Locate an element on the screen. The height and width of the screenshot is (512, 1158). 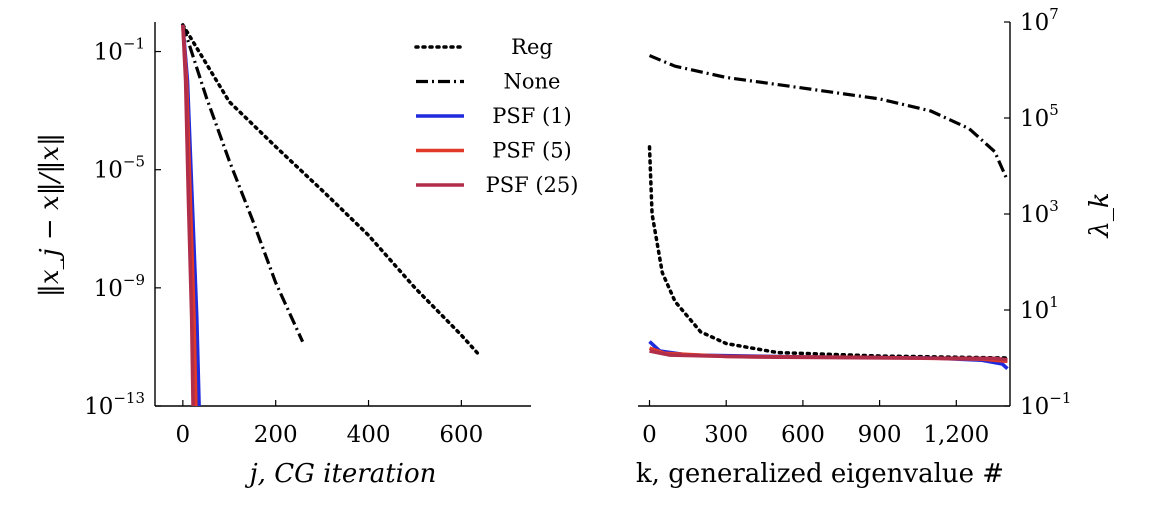
l-x-tick-label: 400 is located at coordinates (369, 435).